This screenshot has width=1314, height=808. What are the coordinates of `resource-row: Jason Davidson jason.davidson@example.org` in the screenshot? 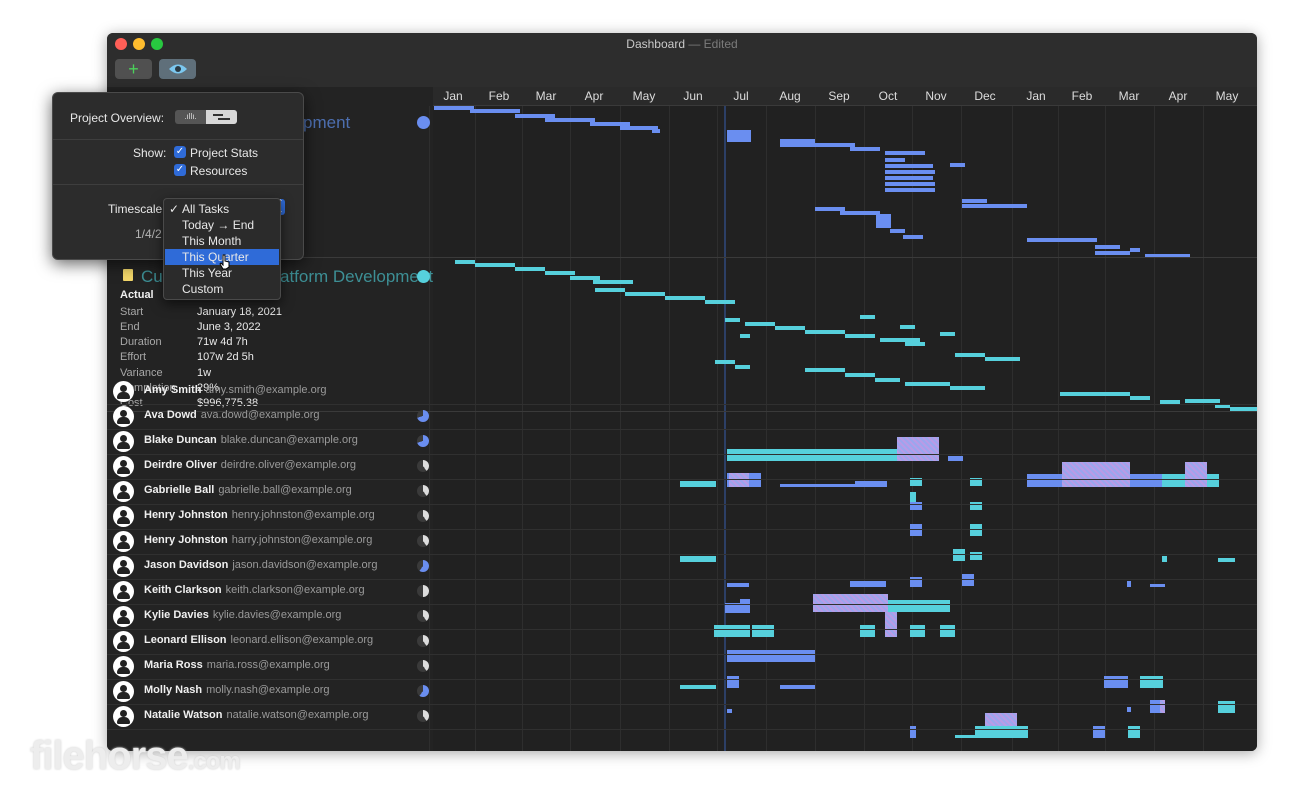 It's located at (682, 567).